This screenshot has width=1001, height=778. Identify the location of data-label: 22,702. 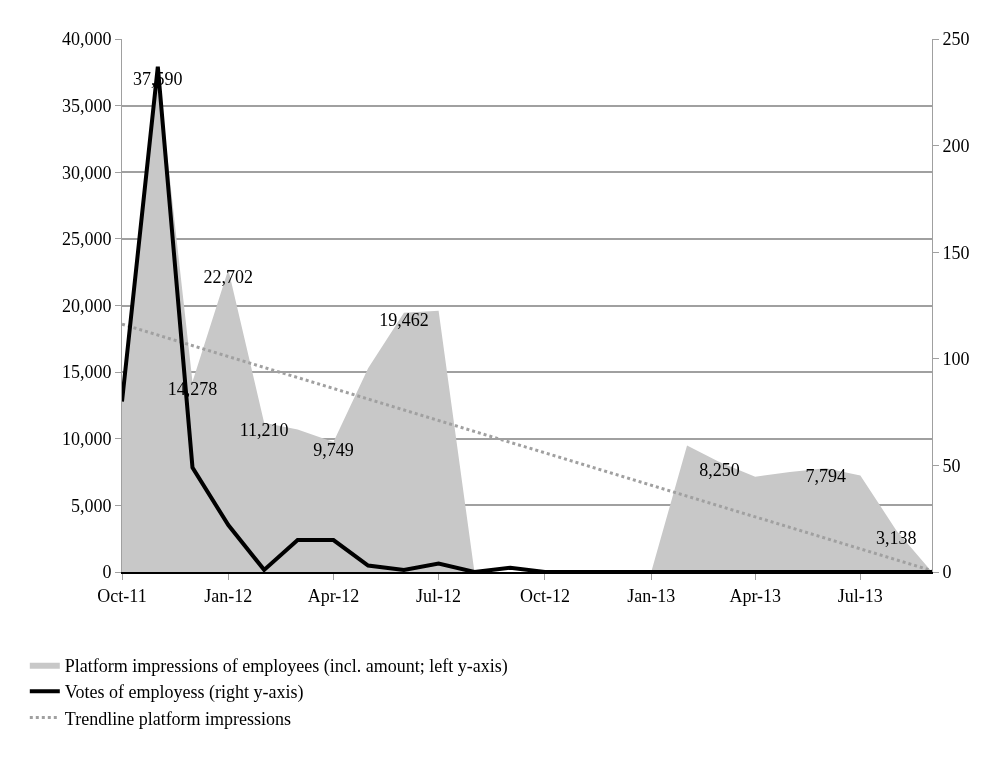
(228, 277).